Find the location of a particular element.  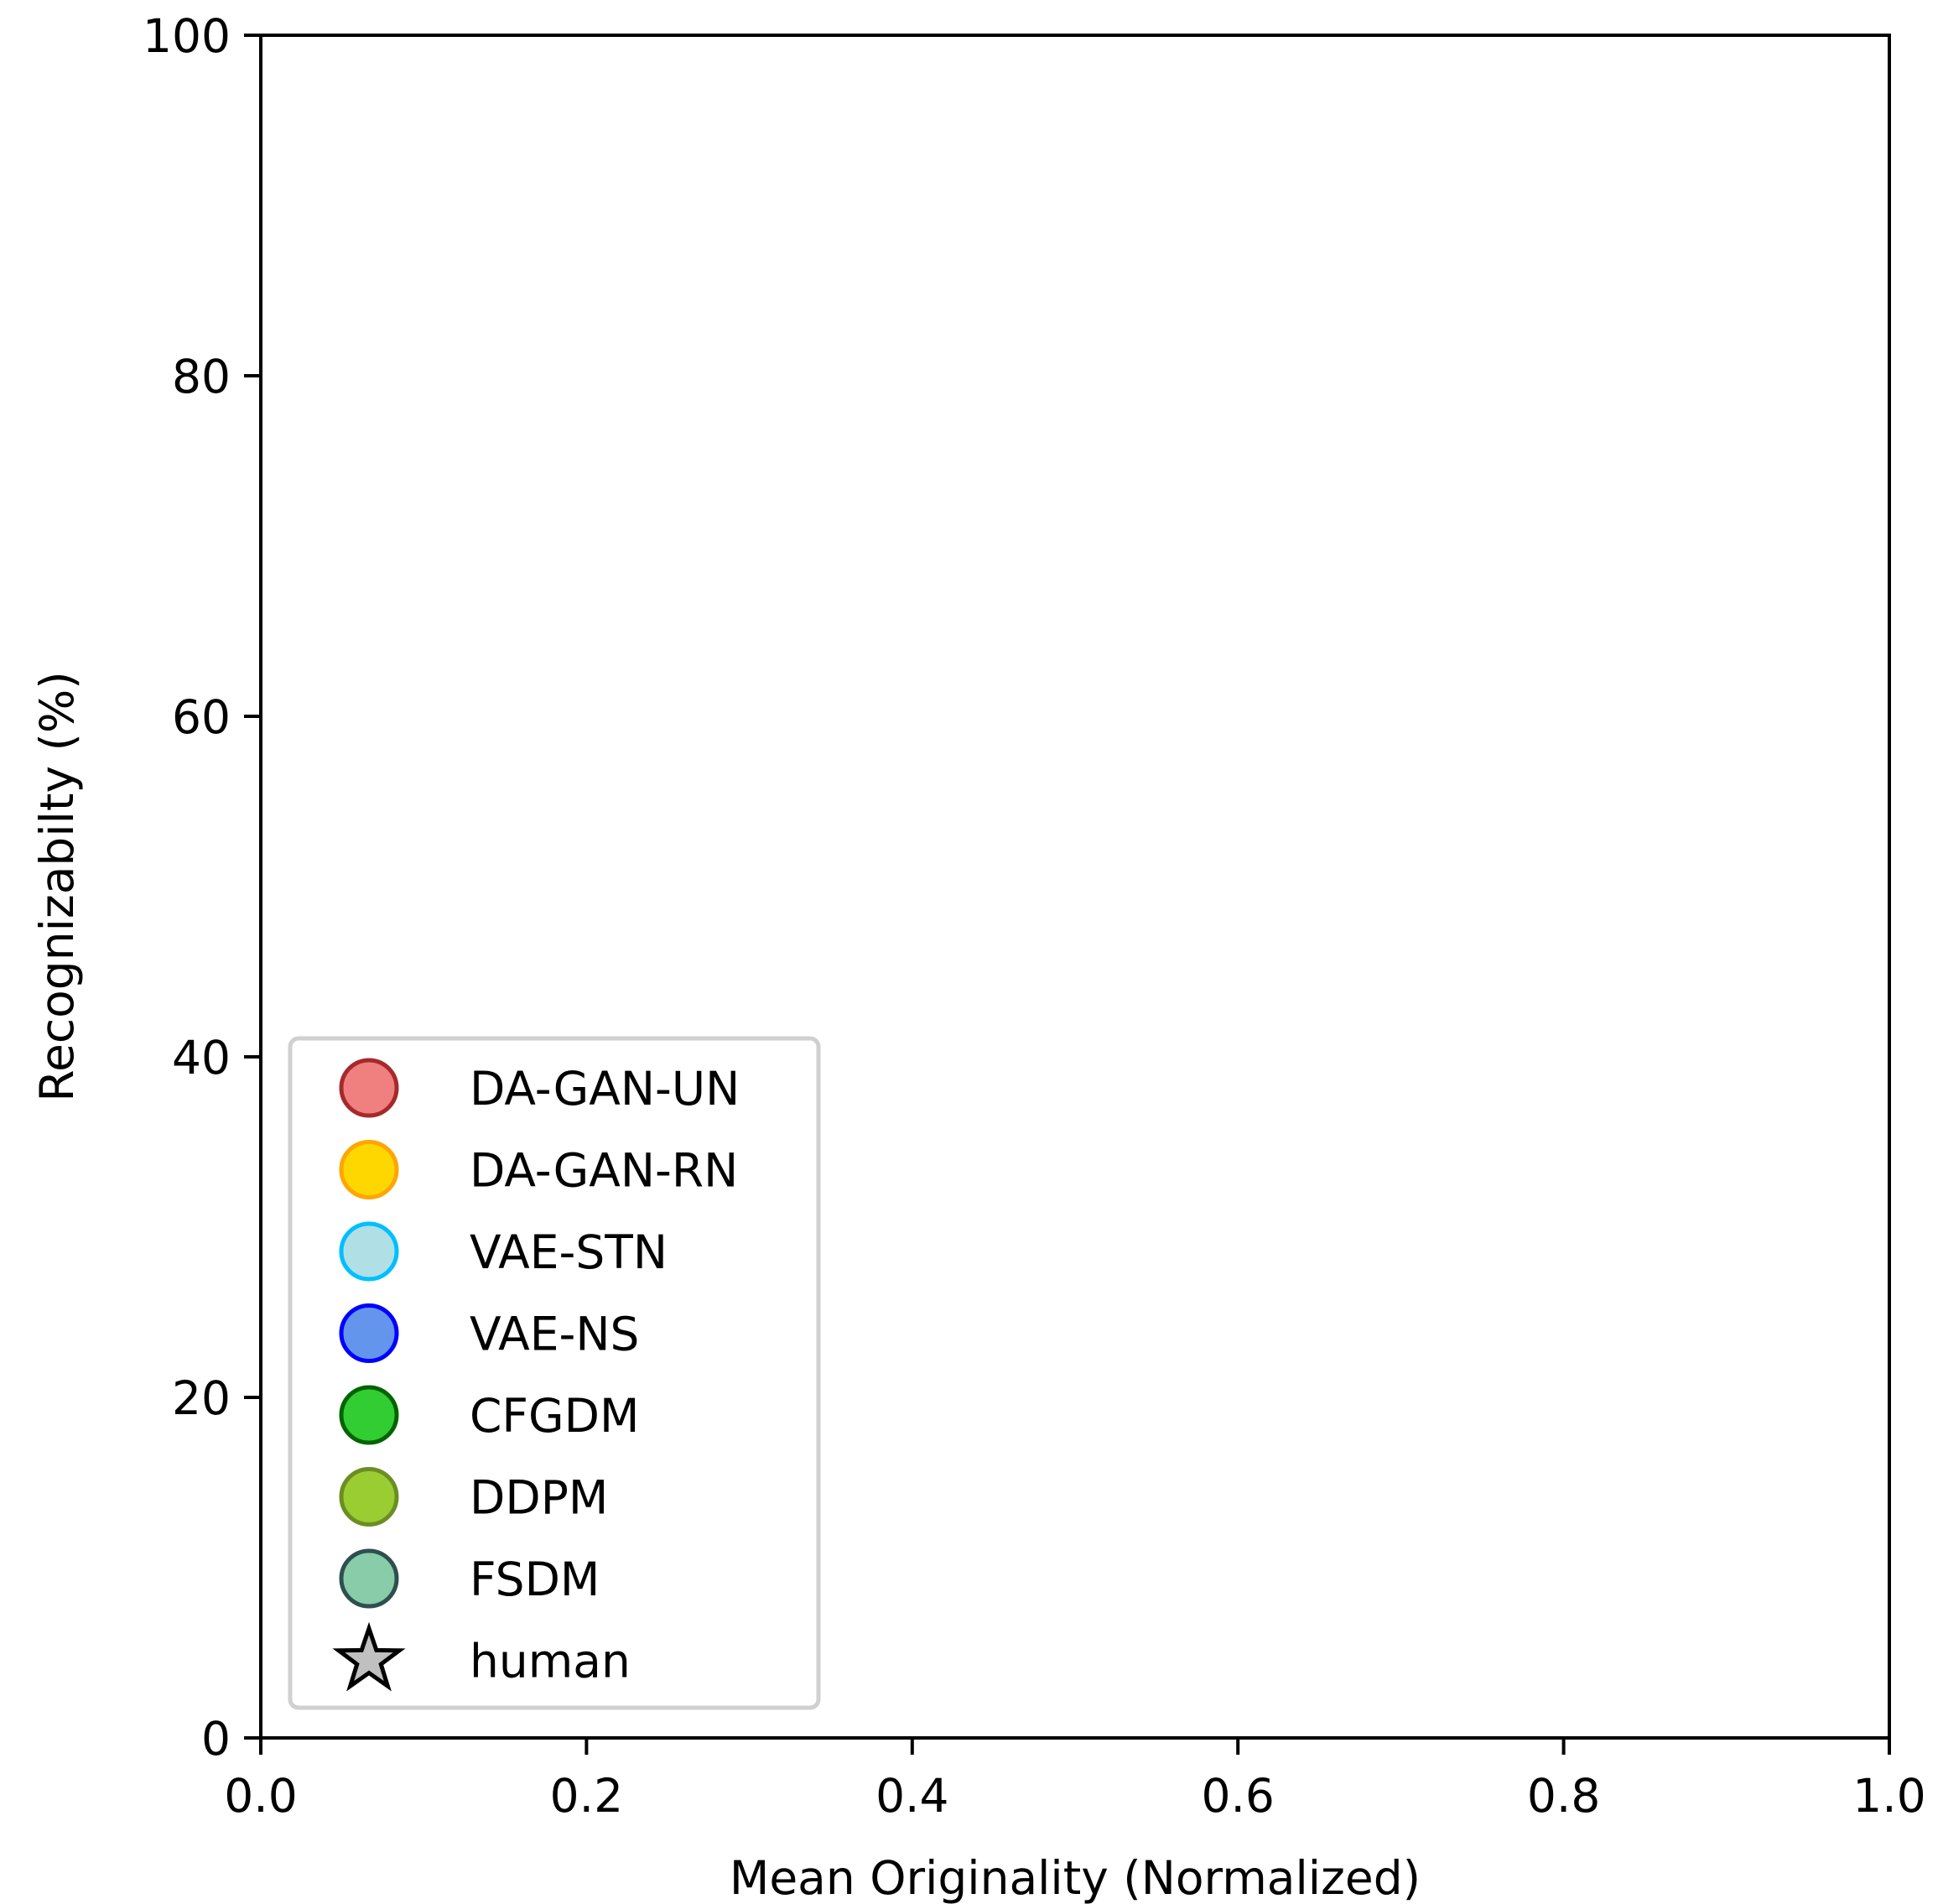

legend-label: DDPM is located at coordinates (539, 1498).